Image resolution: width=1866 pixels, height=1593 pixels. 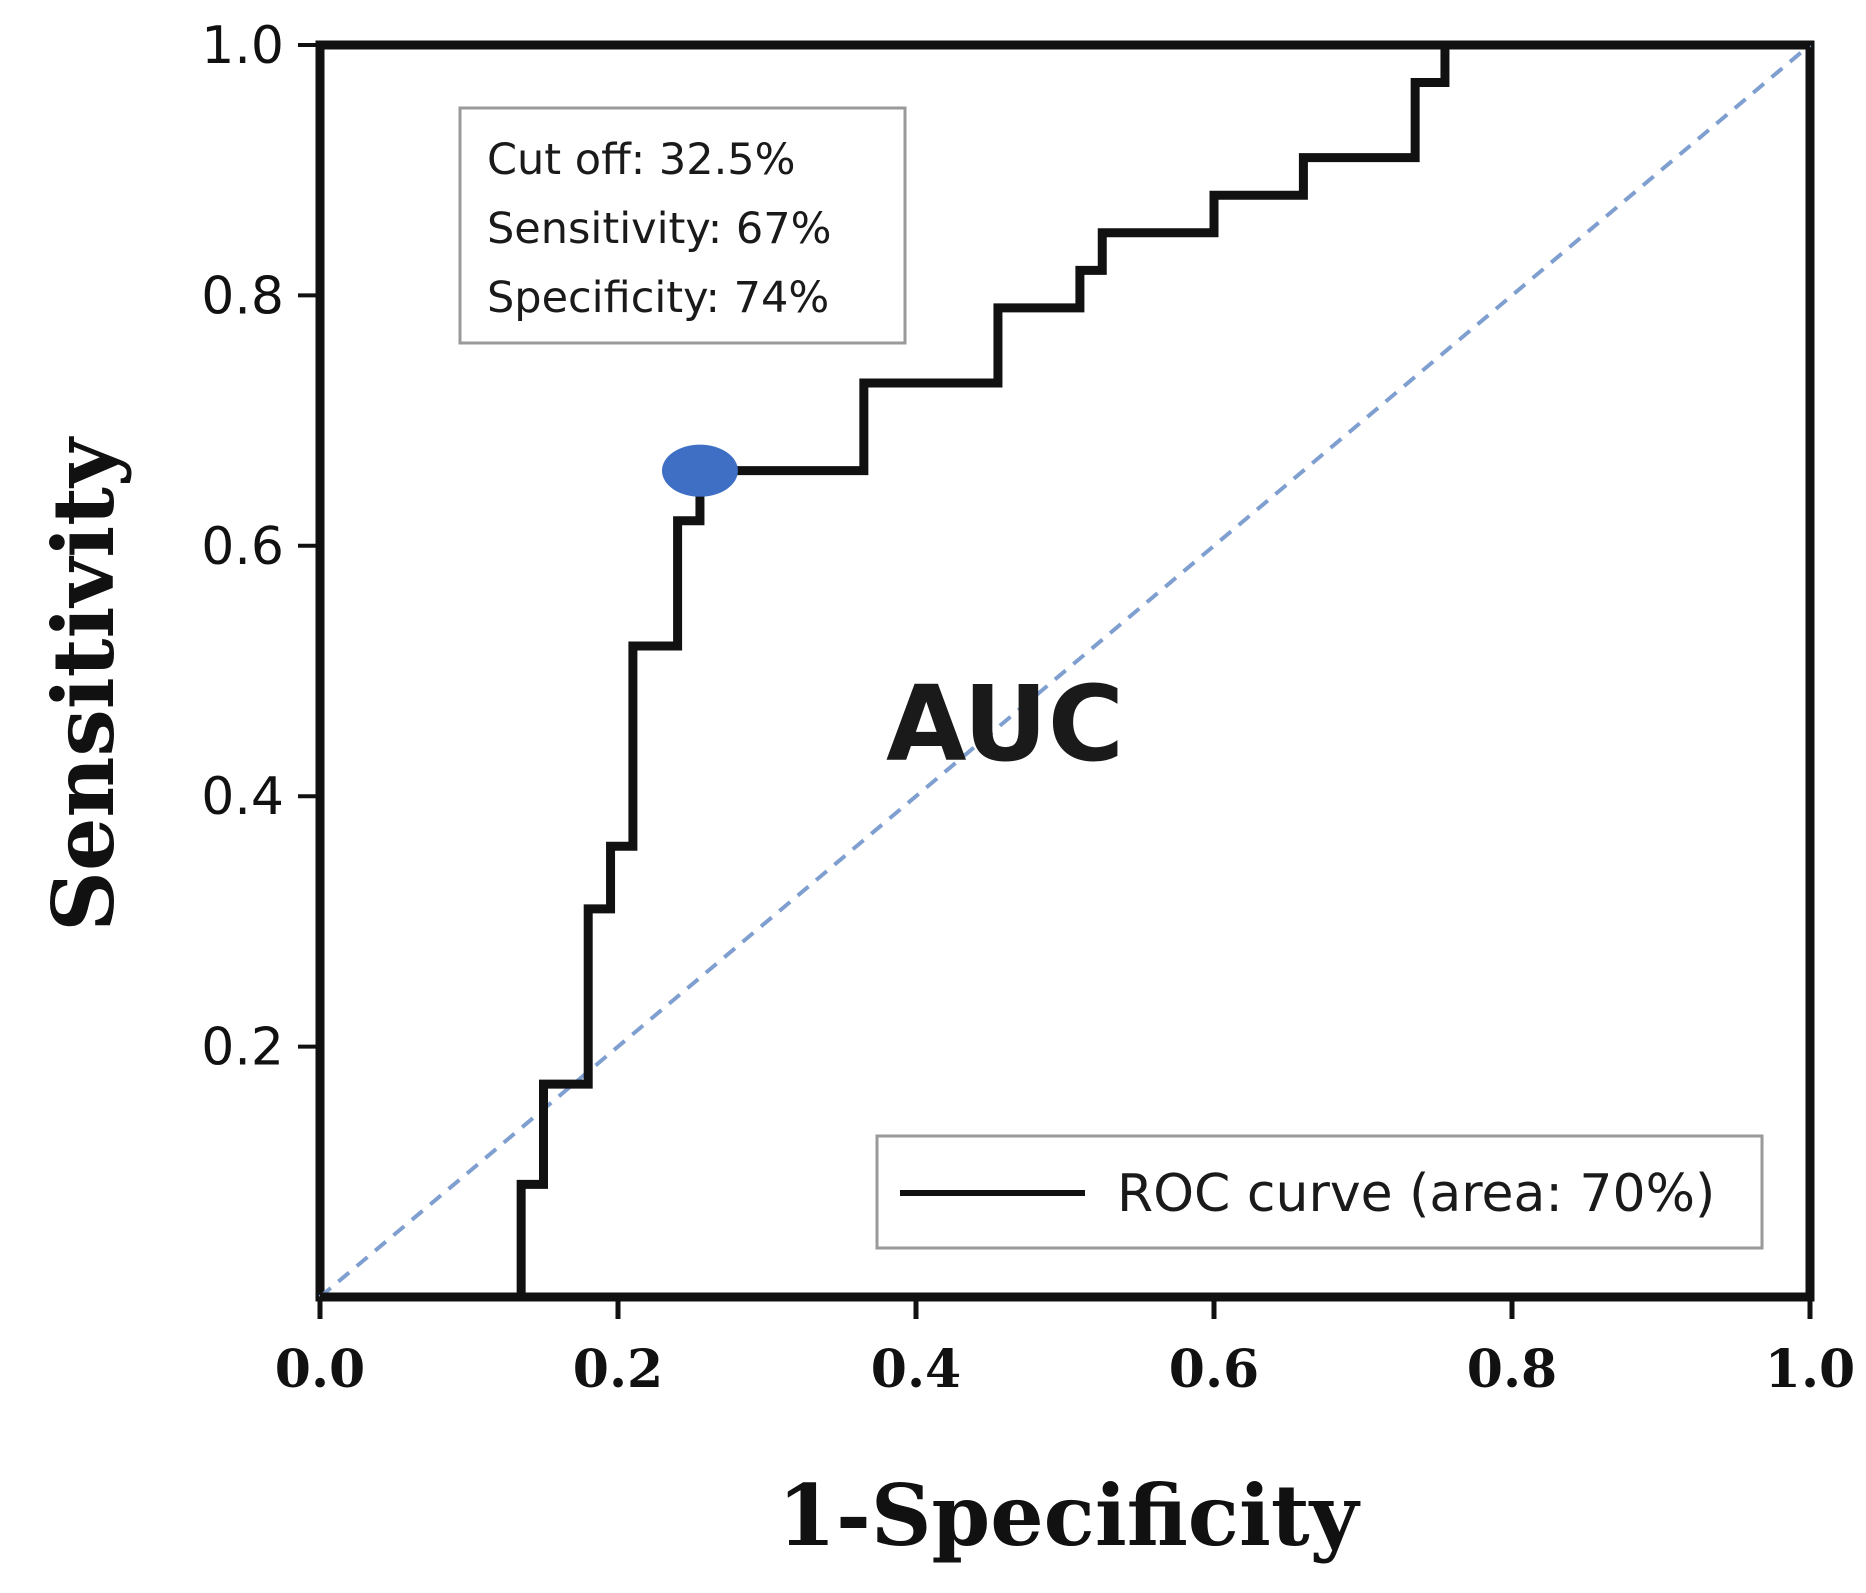 What do you see at coordinates (618, 1369) in the screenshot?
I see `x-tick-label: 0.2` at bounding box center [618, 1369].